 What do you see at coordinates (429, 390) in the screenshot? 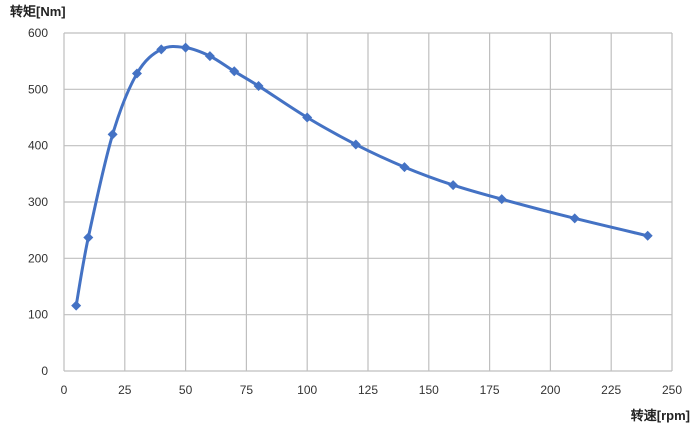
I see `x-tick-label: 150` at bounding box center [429, 390].